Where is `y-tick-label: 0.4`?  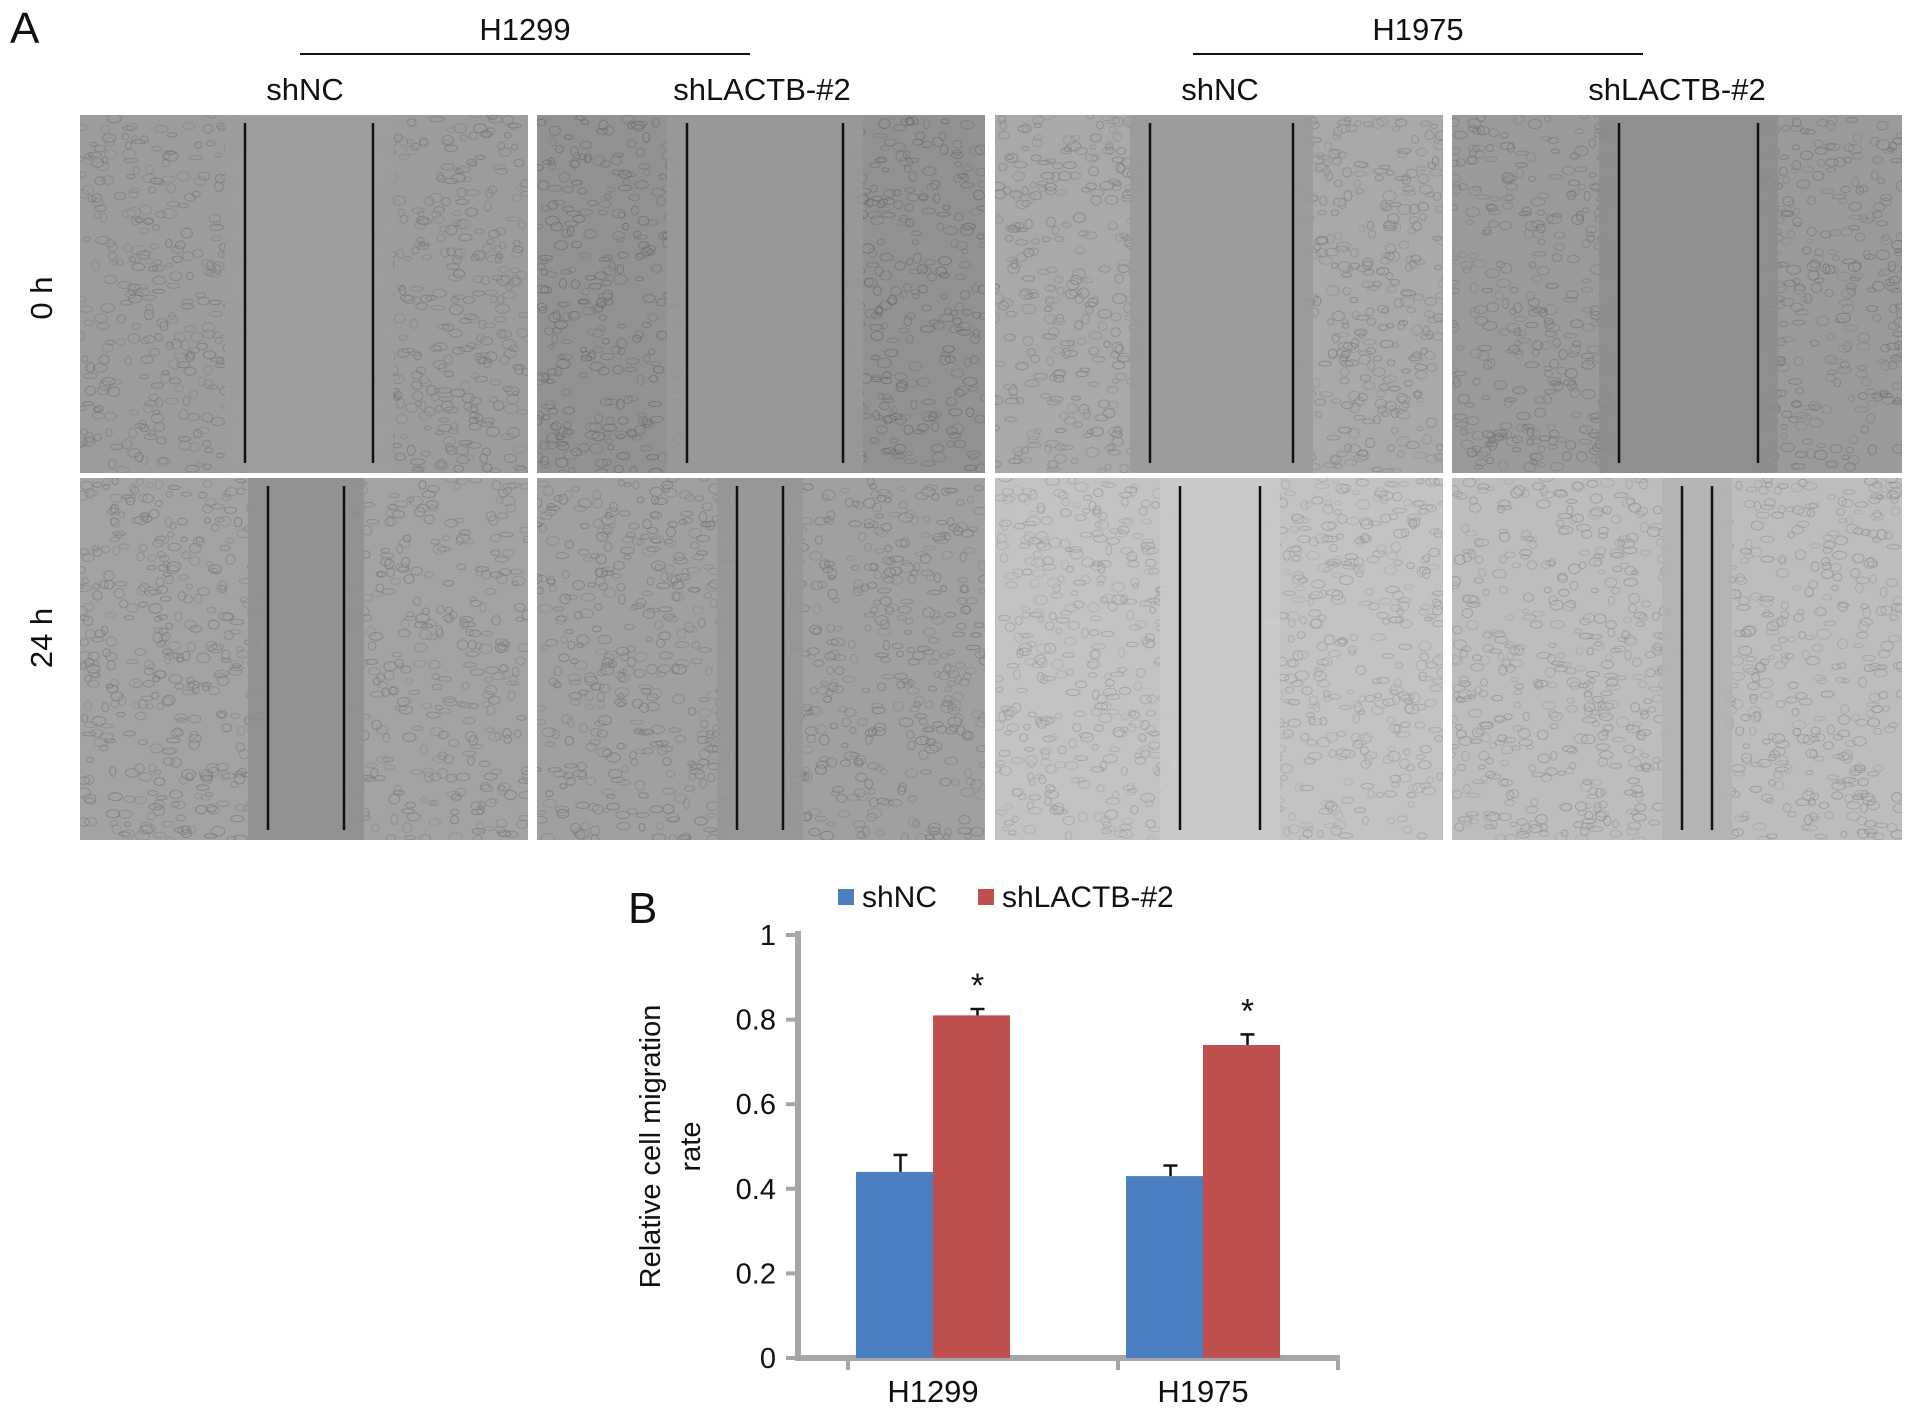
y-tick-label: 0.4 is located at coordinates (756, 1190).